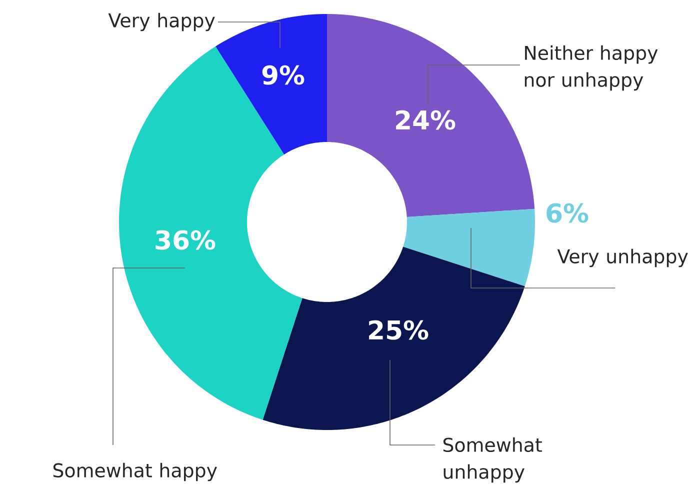 Image resolution: width=700 pixels, height=492 pixels. Describe the element at coordinates (567, 213) in the screenshot. I see `data-label: 6%` at that location.